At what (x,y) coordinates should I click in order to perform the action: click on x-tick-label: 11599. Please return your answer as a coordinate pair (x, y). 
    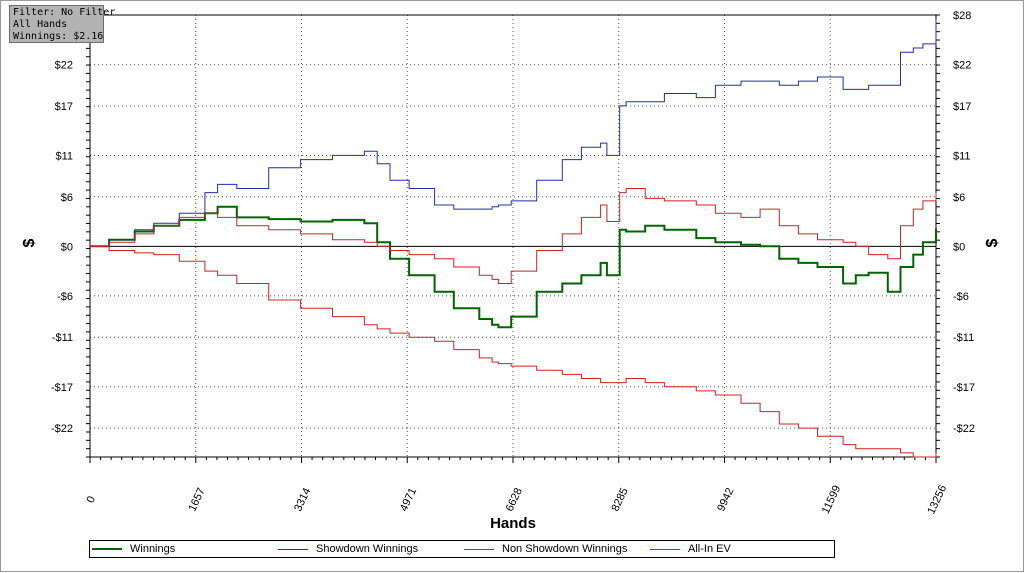
    Looking at the image, I should click on (831, 500).